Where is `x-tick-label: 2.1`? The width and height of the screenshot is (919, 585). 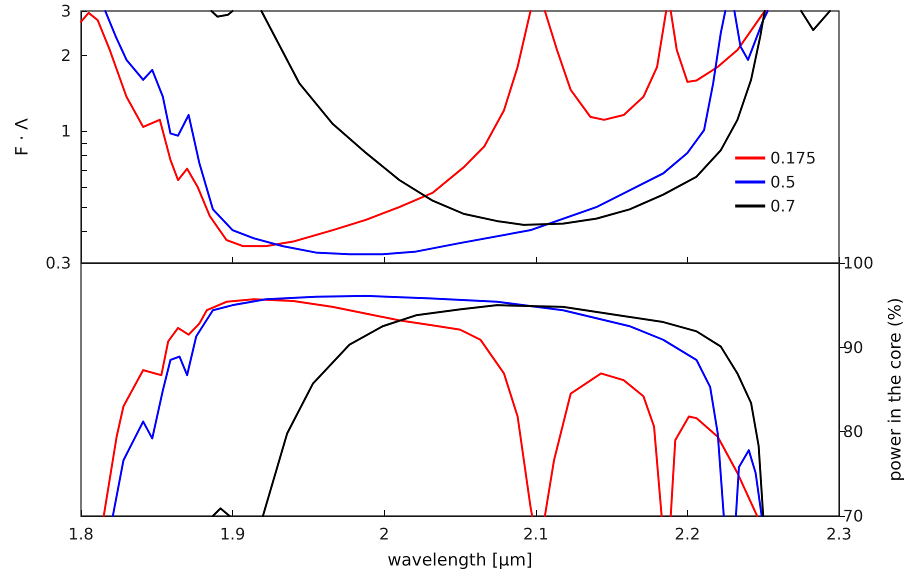 x-tick-label: 2.1 is located at coordinates (536, 534).